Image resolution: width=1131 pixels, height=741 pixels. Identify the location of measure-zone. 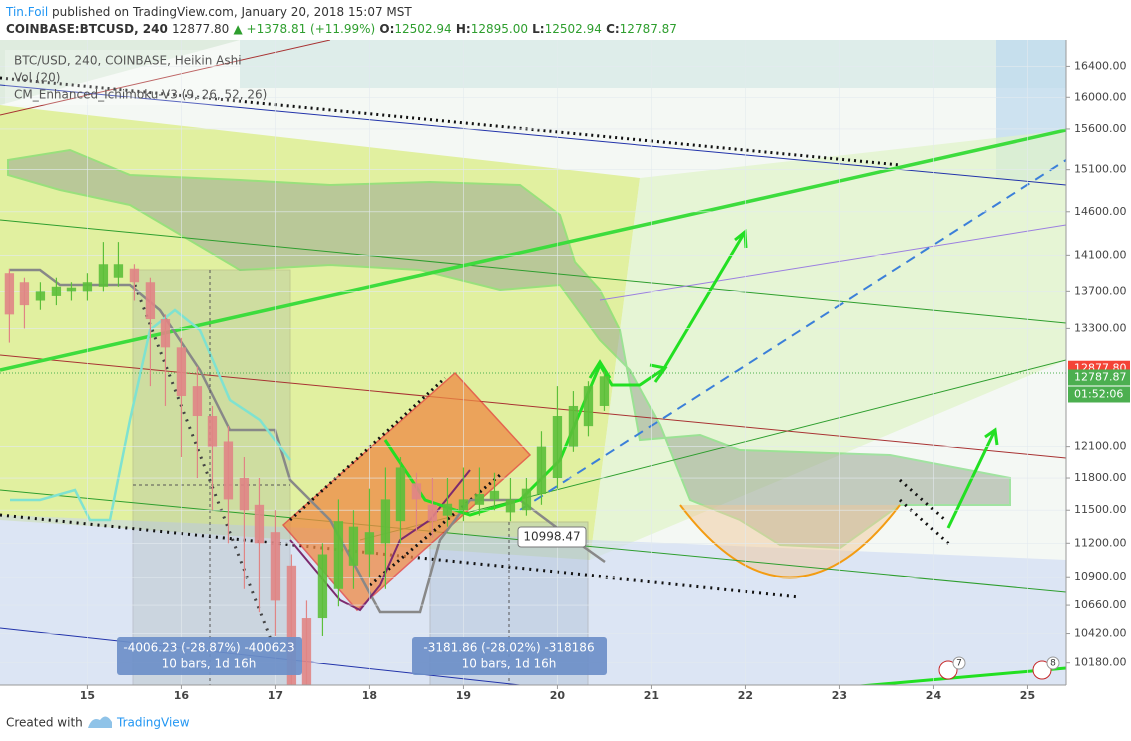
(211, 477).